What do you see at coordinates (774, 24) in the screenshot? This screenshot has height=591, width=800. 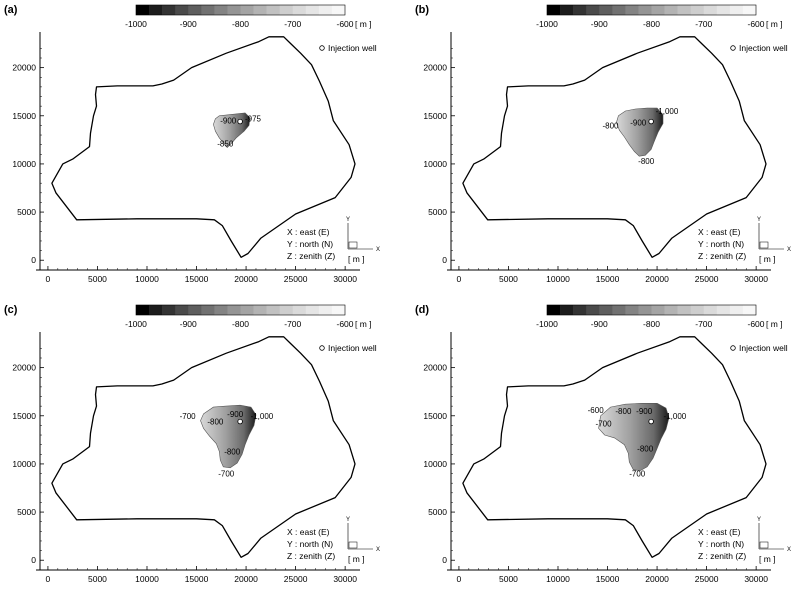 I see `colorbar-unit: [ m ]` at bounding box center [774, 24].